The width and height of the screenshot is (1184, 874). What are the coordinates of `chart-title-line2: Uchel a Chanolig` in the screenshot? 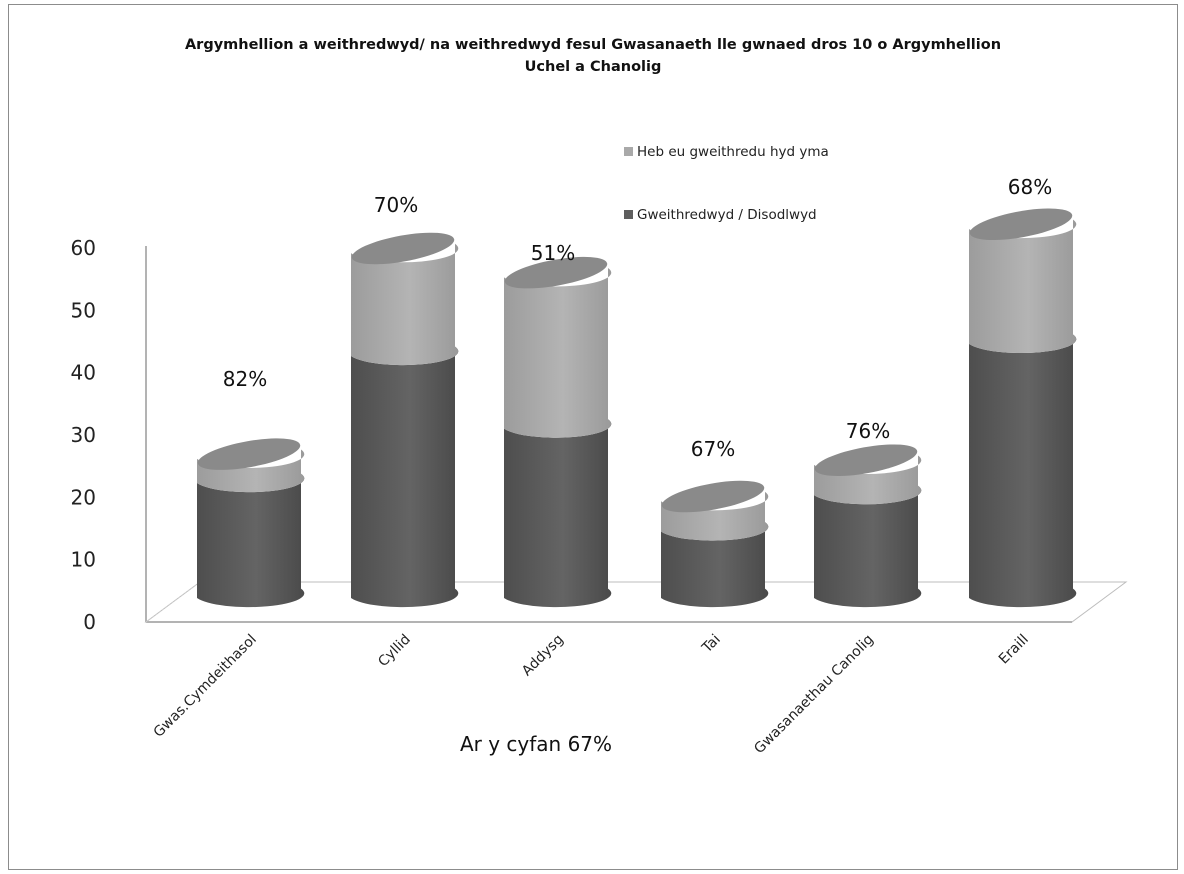 It's located at (593, 67).